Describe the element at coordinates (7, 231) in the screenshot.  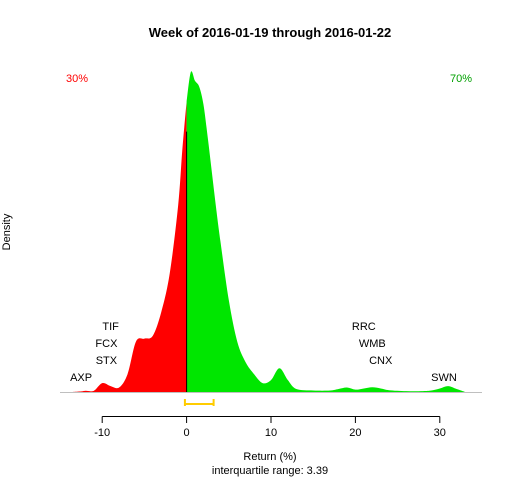
I see `y-axis-label: Density` at that location.